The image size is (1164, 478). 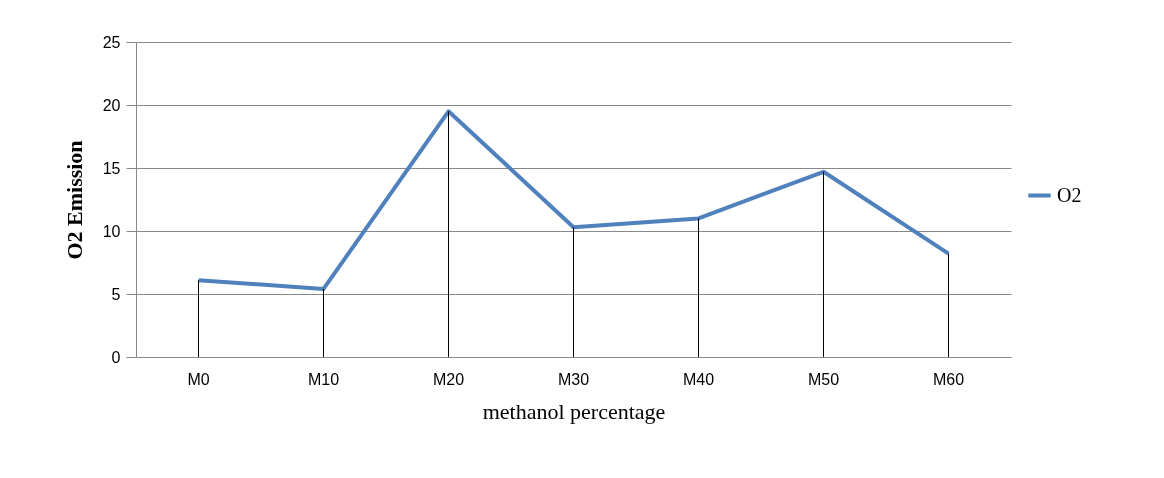 I want to click on x-tick-label: M40, so click(x=698, y=379).